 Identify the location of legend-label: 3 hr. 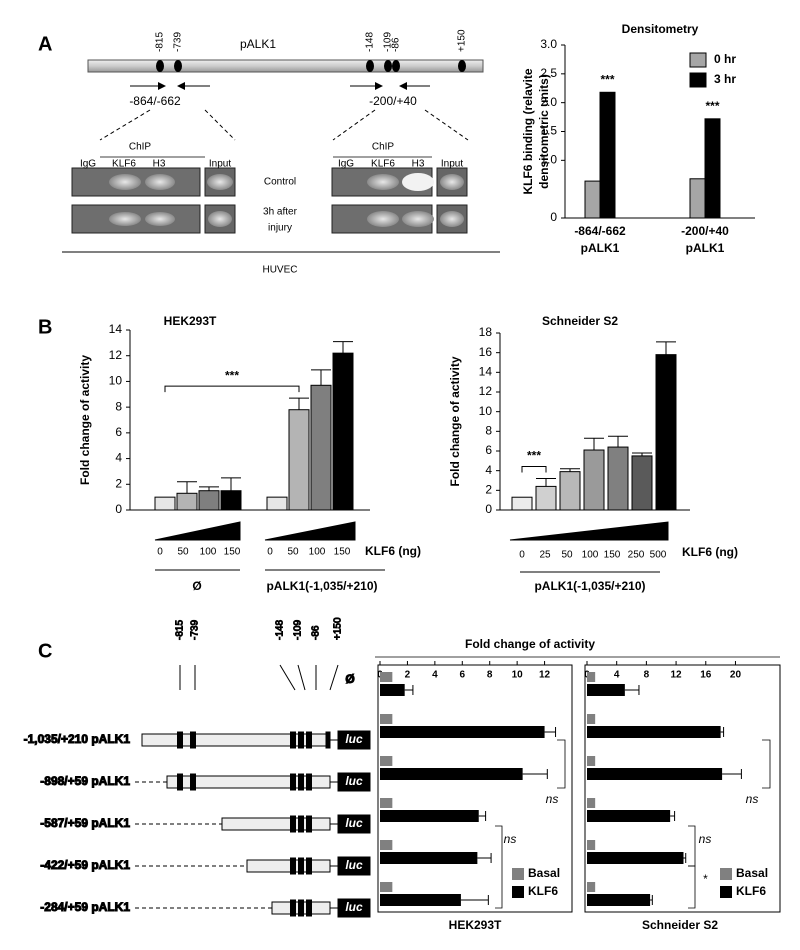
(725, 79).